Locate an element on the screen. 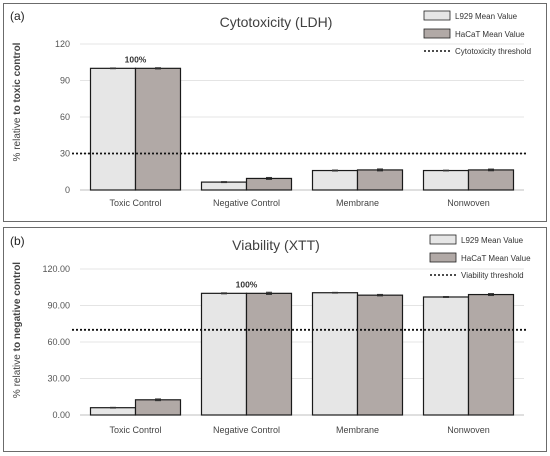 This screenshot has height=456, width=550. y-axis-label-bold: to negative control is located at coordinates (17, 307).